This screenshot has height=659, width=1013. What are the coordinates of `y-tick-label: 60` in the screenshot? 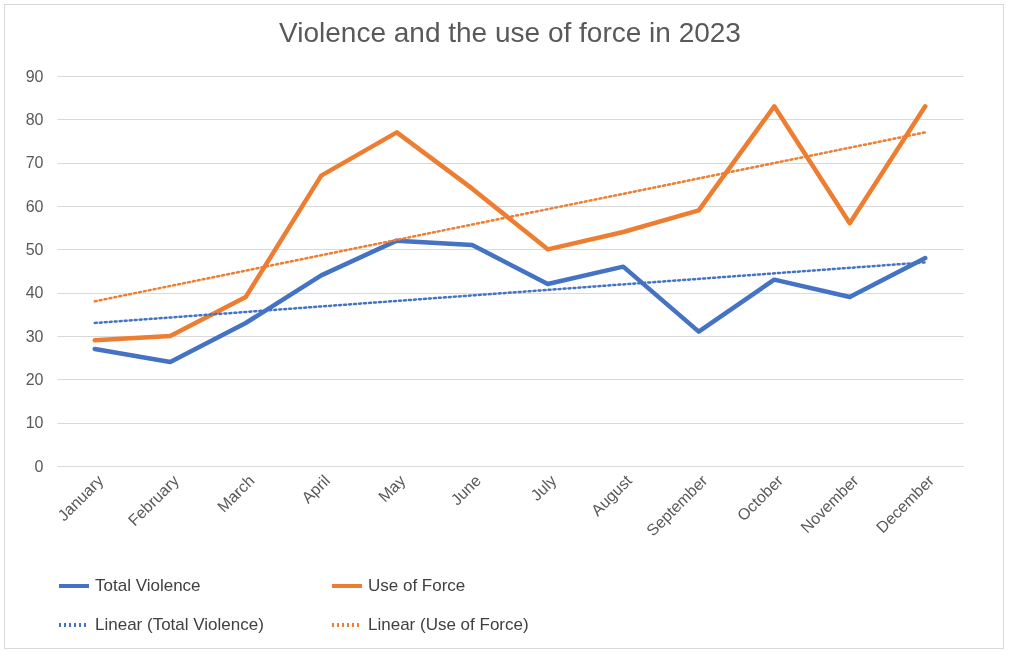 It's located at (34, 206).